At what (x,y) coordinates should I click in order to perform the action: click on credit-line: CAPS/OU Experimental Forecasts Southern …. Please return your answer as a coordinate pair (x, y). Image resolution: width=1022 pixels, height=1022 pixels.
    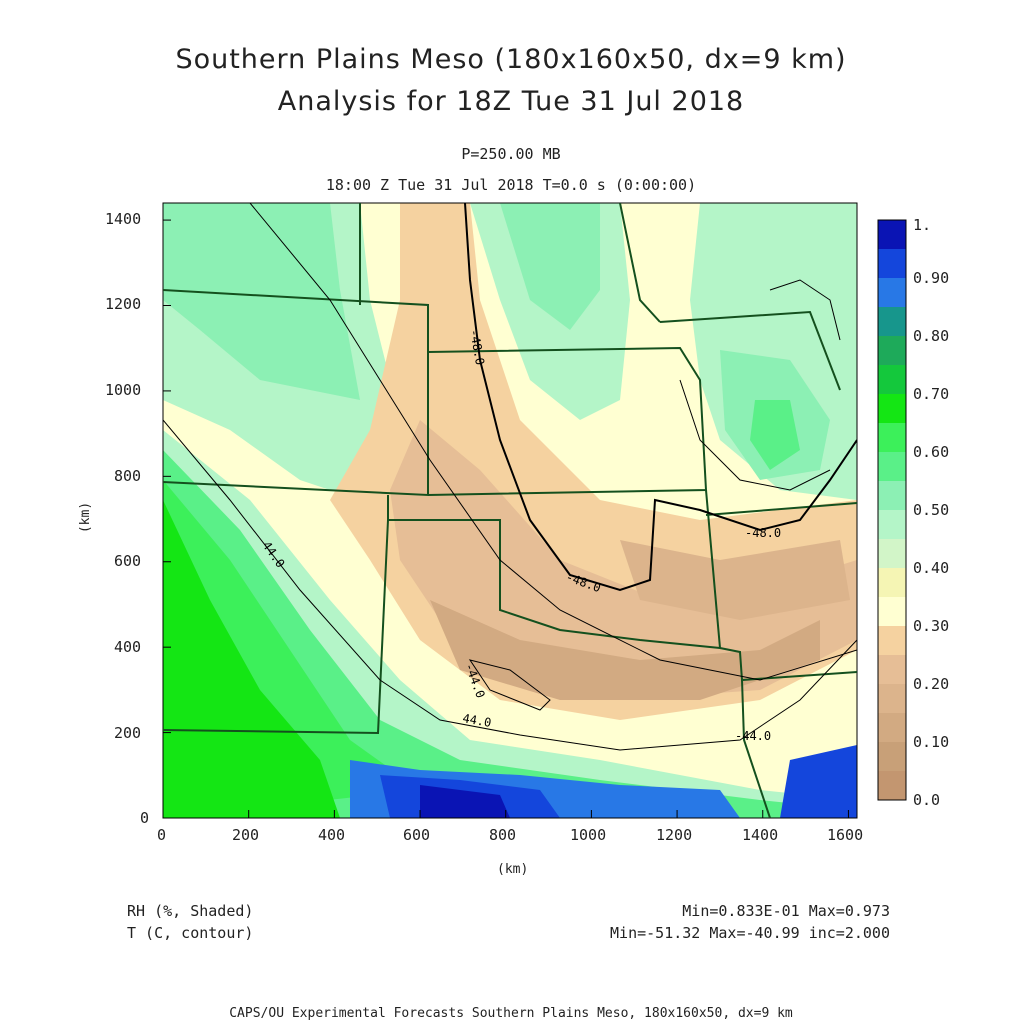
    Looking at the image, I should click on (511, 1013).